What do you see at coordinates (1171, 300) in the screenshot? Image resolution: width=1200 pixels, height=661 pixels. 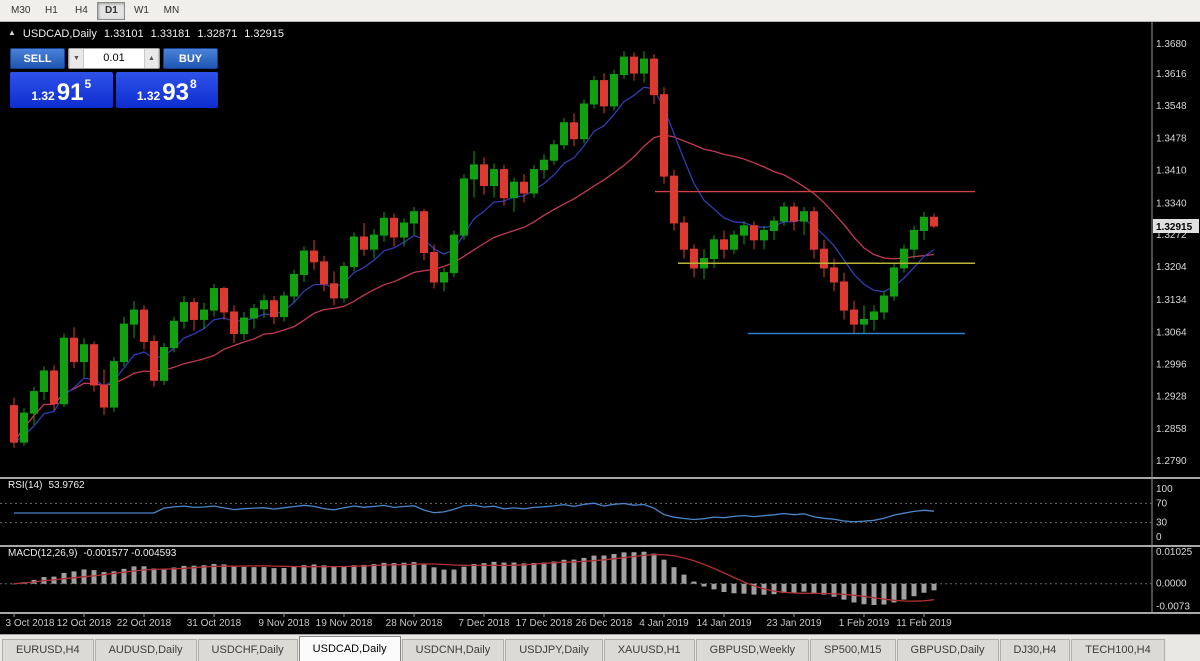 I see `svg-text: 1.3134` at bounding box center [1171, 300].